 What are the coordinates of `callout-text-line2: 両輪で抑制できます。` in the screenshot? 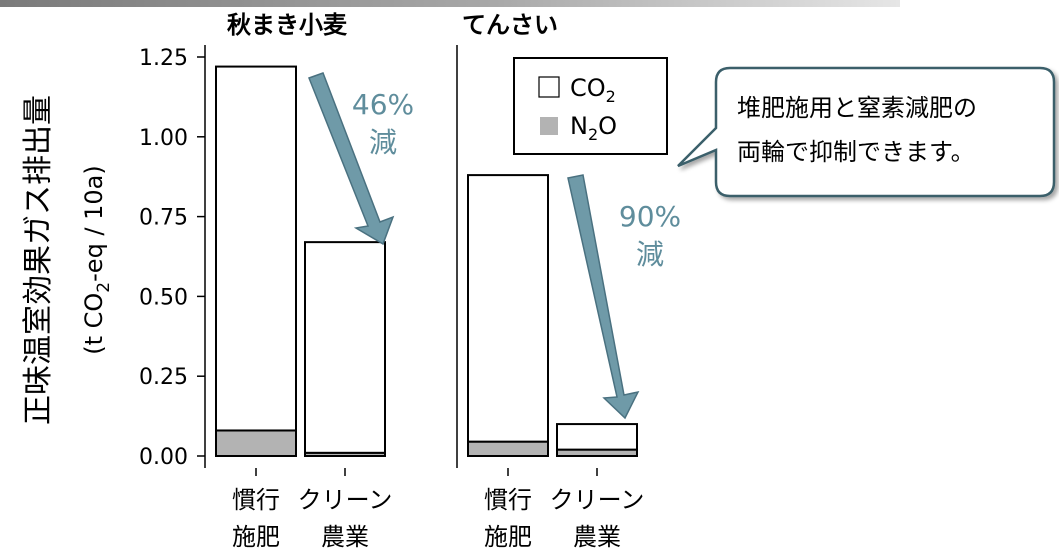 It's located at (856, 152).